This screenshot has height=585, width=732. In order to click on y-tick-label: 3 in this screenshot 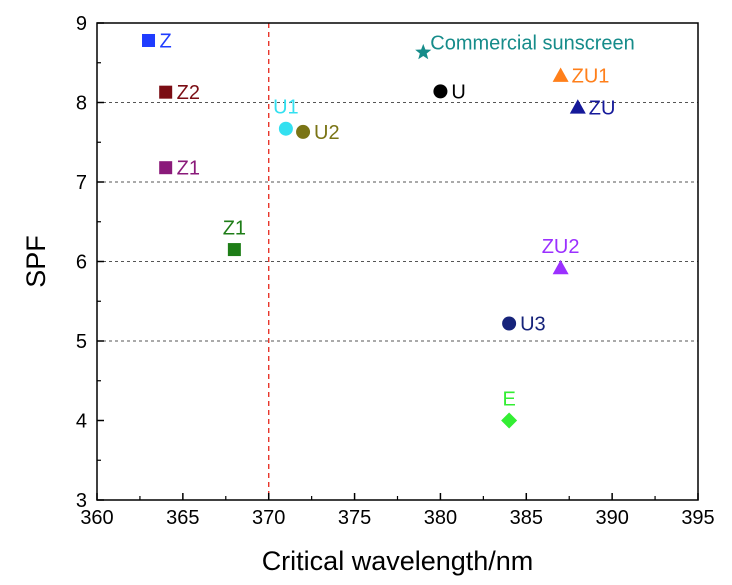, I will do `click(81, 501)`.